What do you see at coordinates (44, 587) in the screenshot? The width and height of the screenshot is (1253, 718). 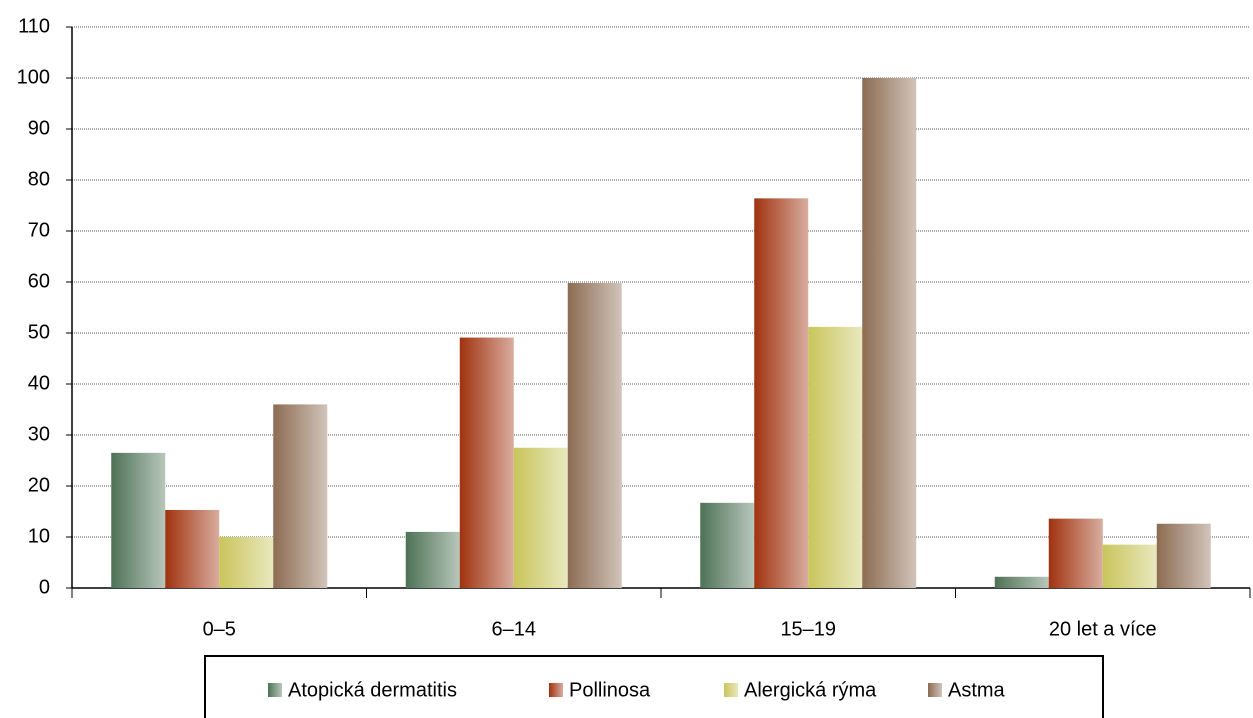 I see `y-tick-label: 0` at bounding box center [44, 587].